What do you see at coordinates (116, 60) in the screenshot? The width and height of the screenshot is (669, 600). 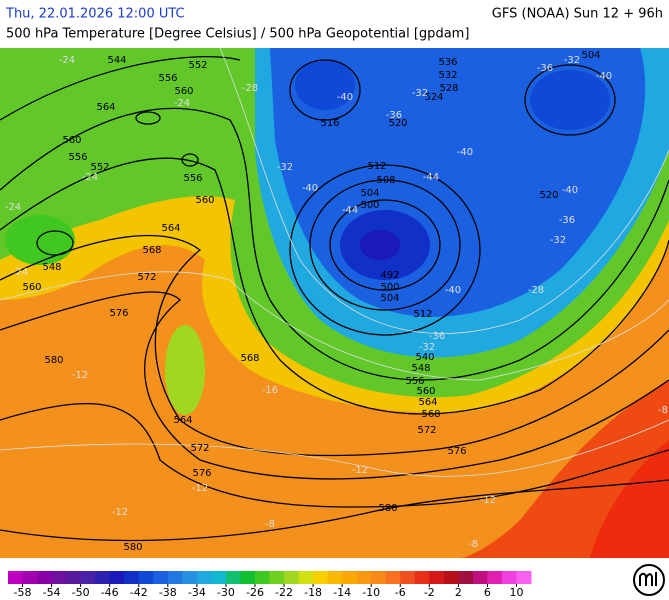 I see `geopotential-label: 544` at bounding box center [116, 60].